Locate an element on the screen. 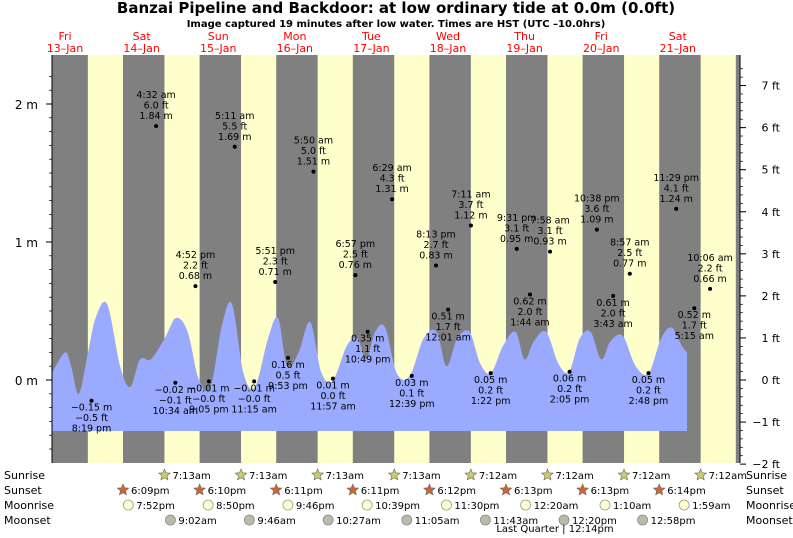 This screenshot has height=538, width=793. sunset-time: 6:12pm is located at coordinates (456, 491).